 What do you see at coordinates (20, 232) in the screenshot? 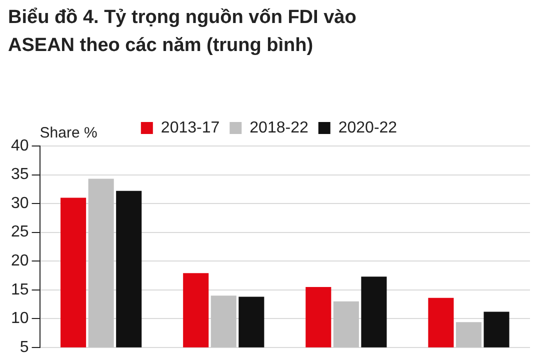
I see `y-tick-label: 25` at bounding box center [20, 232].